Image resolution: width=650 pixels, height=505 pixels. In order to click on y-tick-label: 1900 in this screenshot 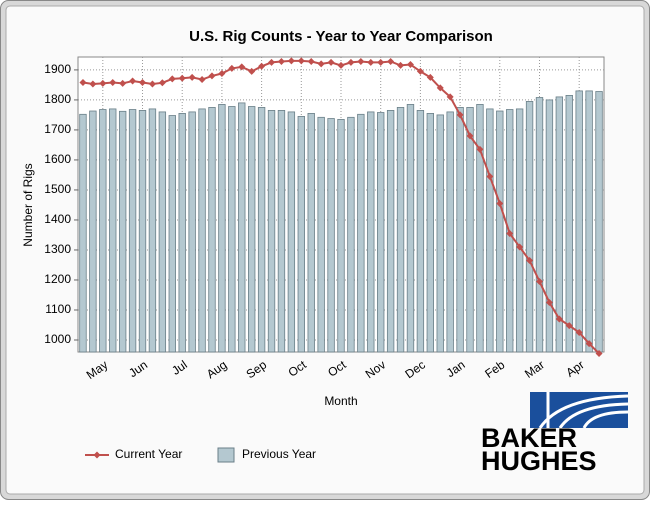, I will do `click(57, 69)`.